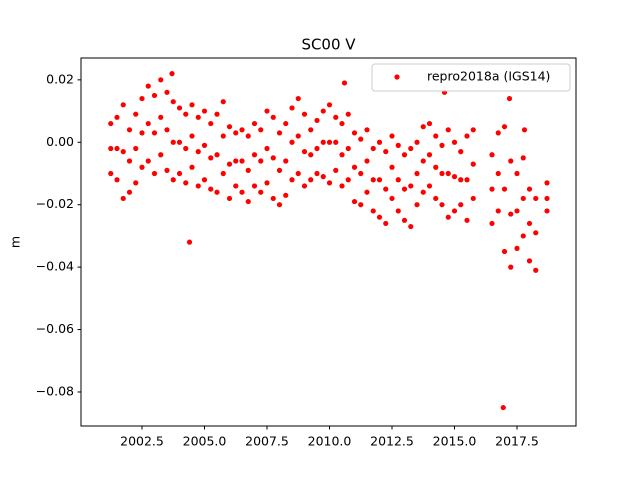 The image size is (640, 480). Describe the element at coordinates (60, 141) in the screenshot. I see `y-tick-label: 0.00` at that location.